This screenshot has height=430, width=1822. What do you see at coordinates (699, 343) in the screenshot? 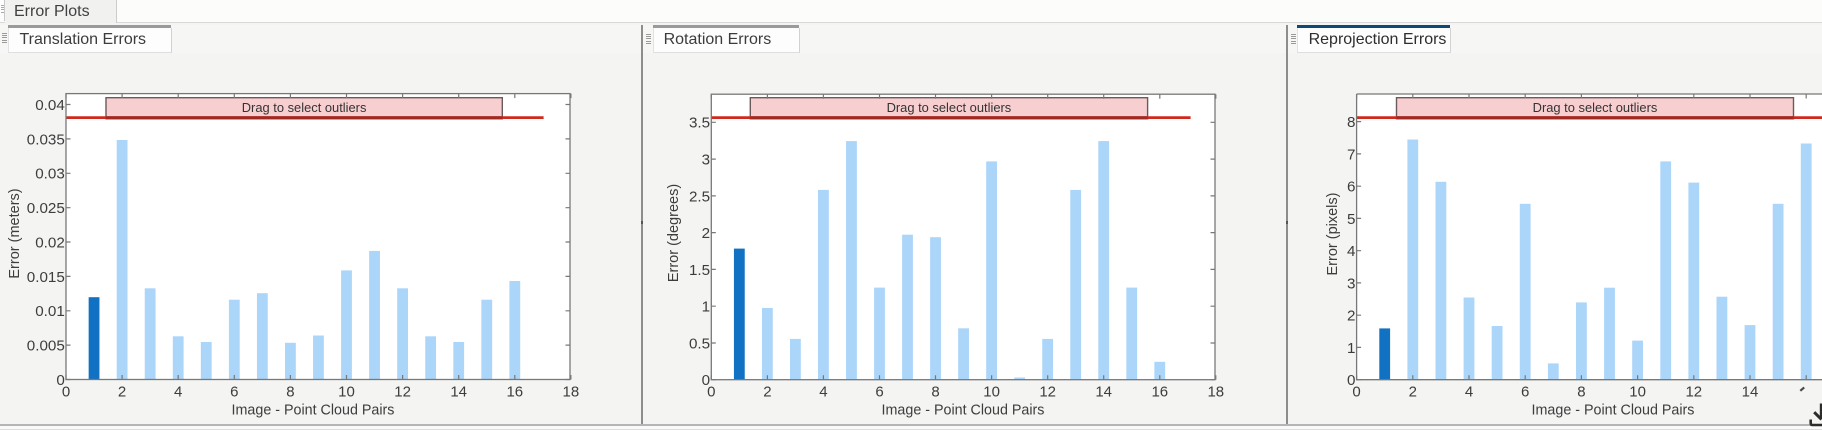
I see `svg-text: 0.5` at bounding box center [699, 343].